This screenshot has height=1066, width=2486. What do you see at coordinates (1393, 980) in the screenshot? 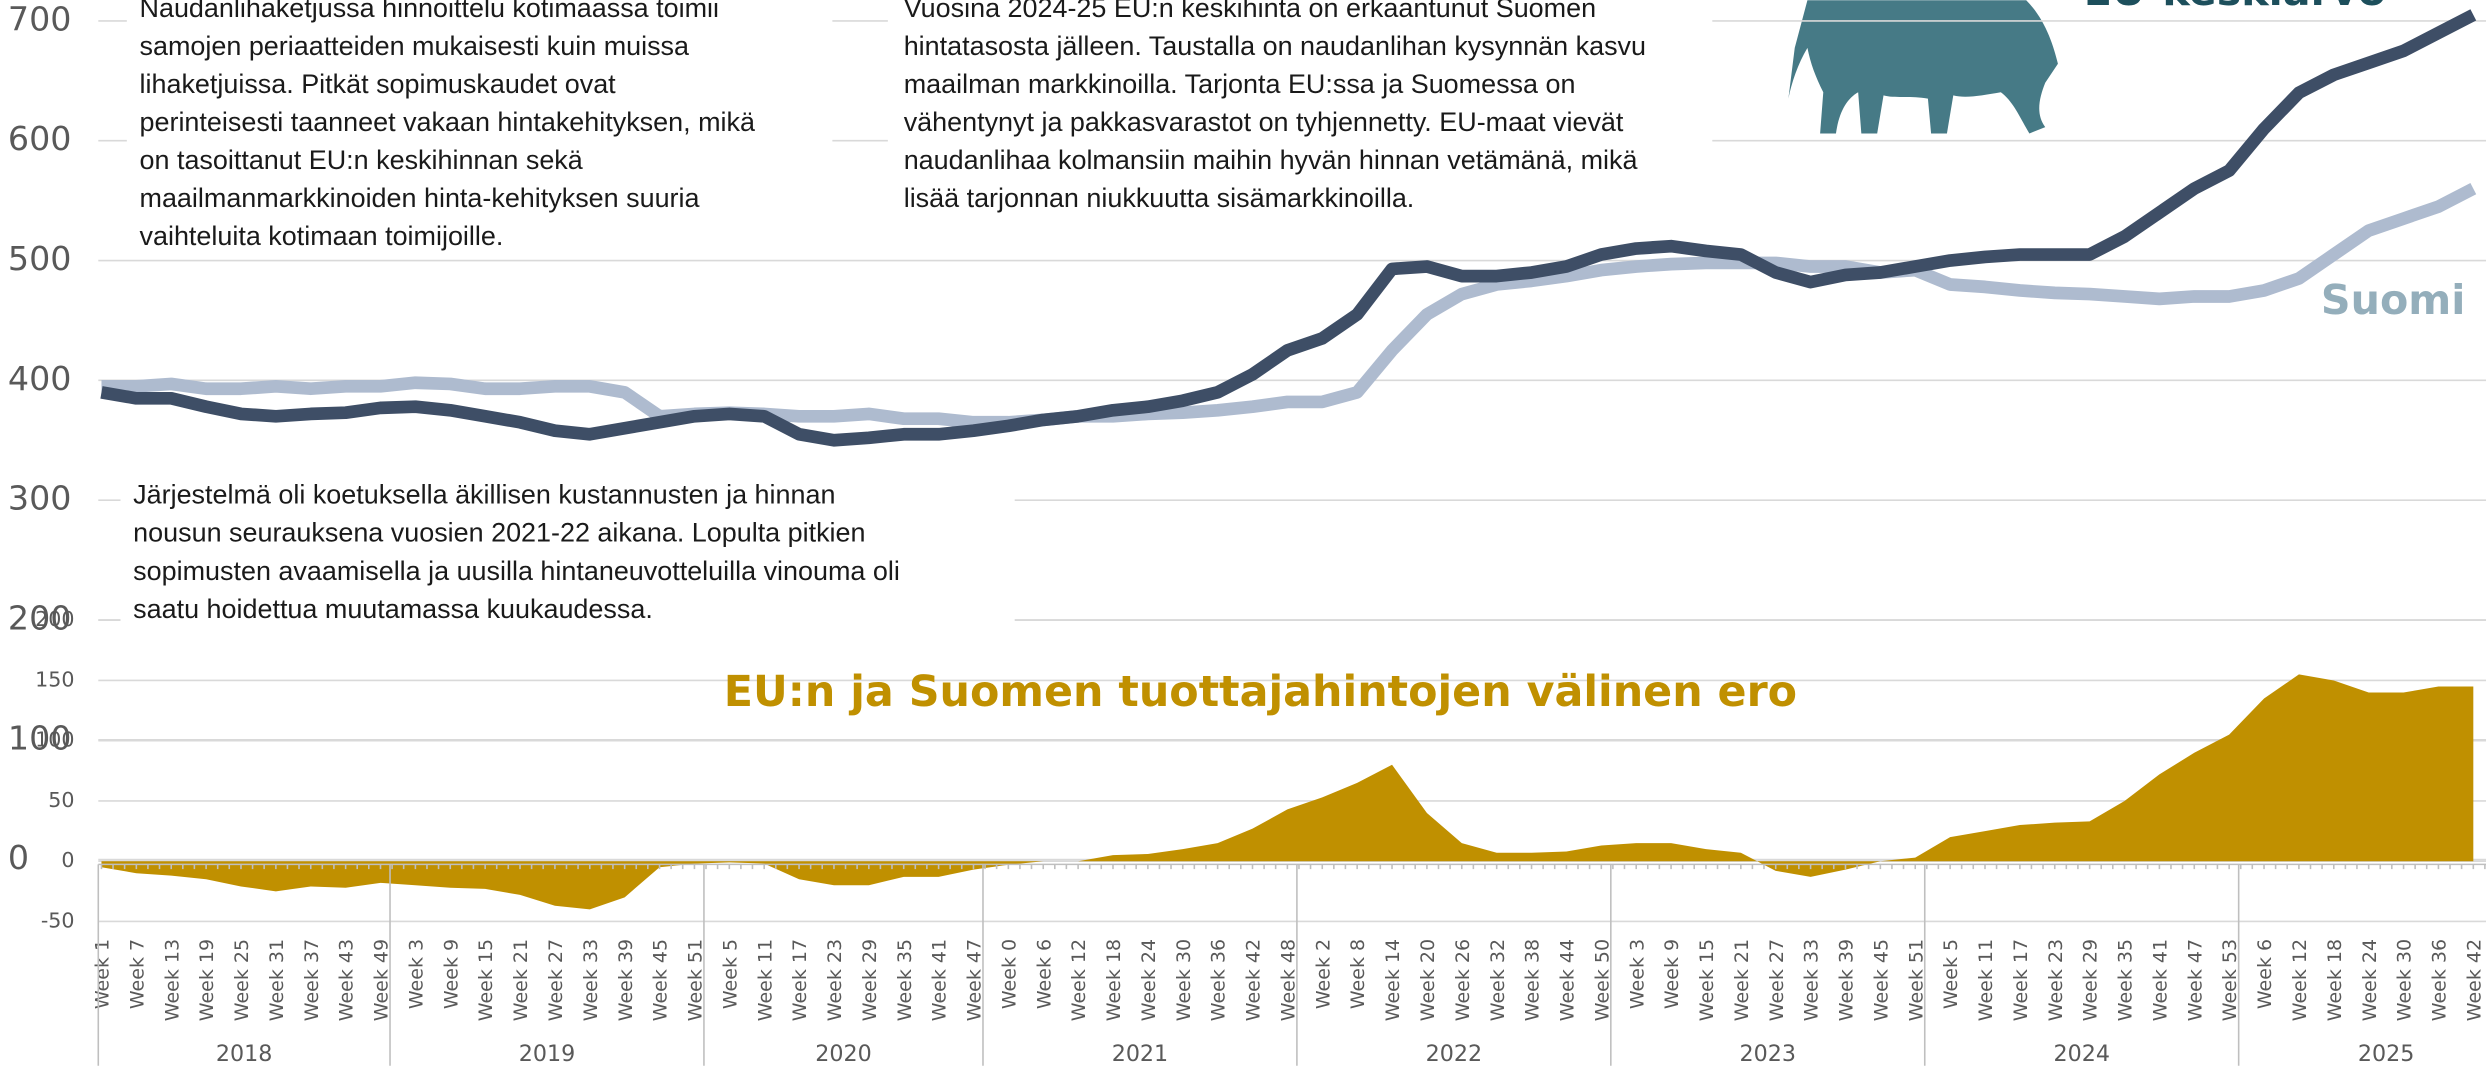
I see `x-tick-label: Week 14` at bounding box center [1393, 980].